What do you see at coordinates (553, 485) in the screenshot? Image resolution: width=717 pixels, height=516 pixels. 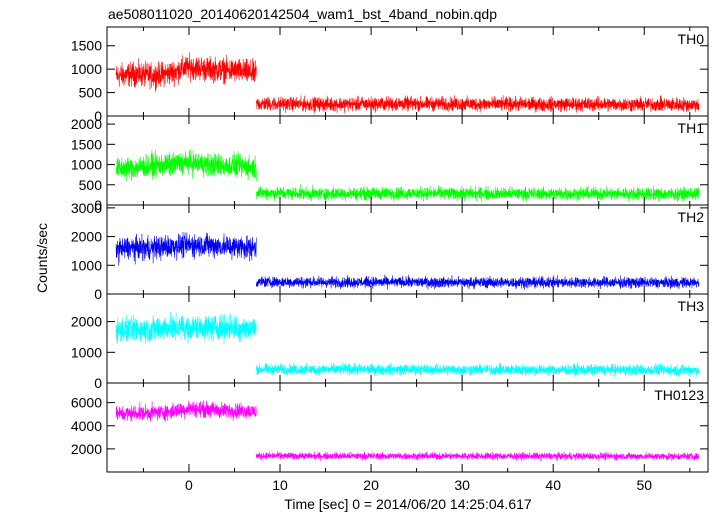 I see `x-tick-label: 40` at bounding box center [553, 485].